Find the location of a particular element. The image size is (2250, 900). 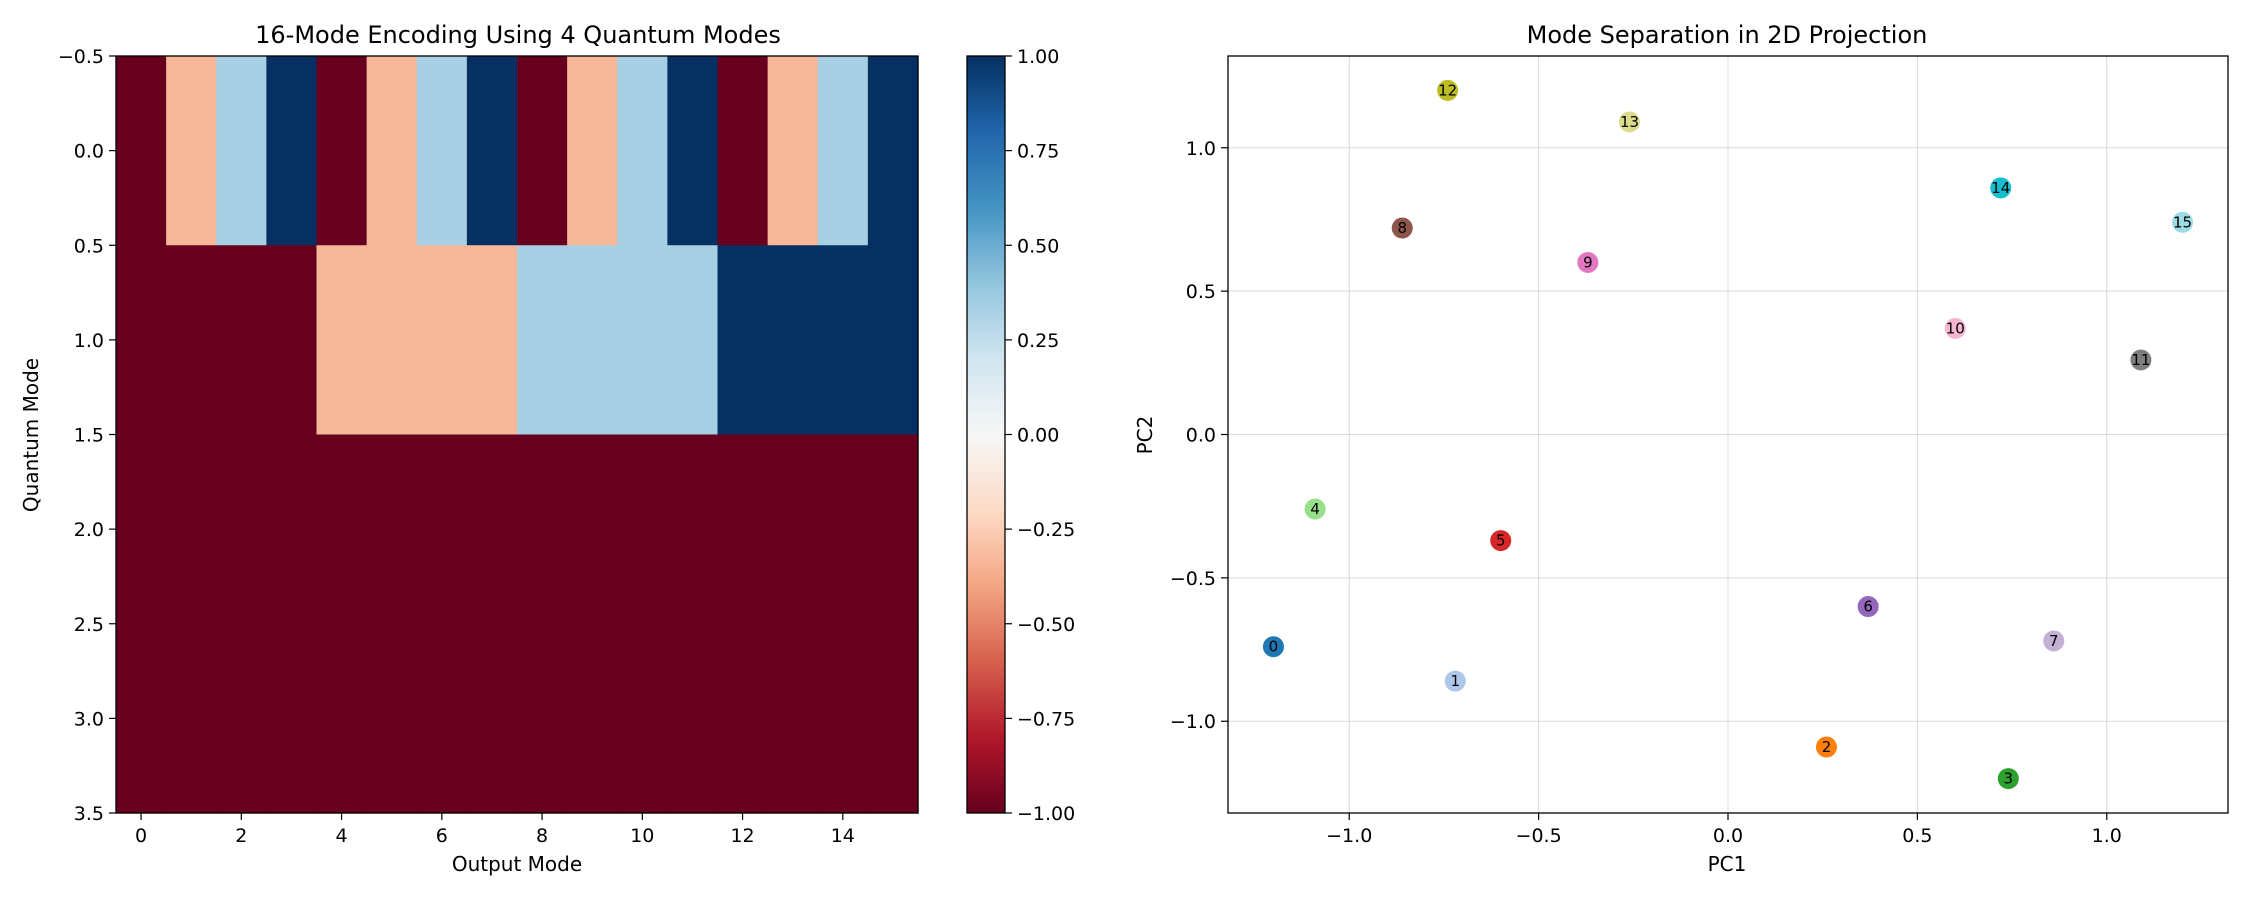

heatmap-y-tick-label: 3.0 is located at coordinates (89, 719).